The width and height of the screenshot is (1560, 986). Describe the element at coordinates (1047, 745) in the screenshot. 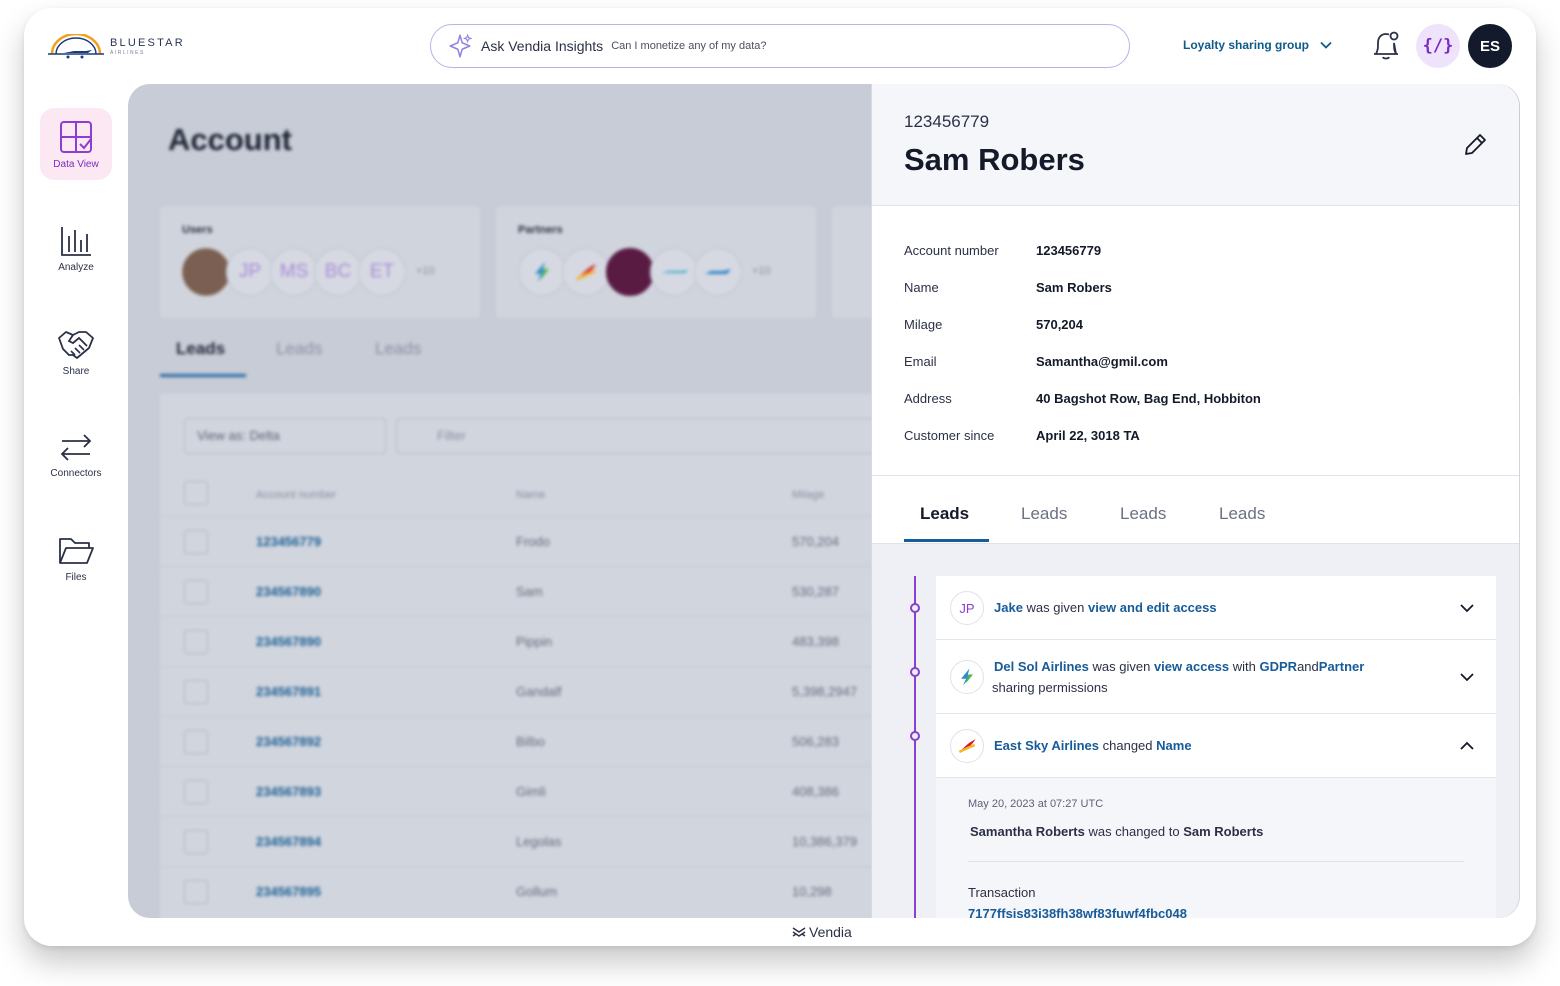

I see `actor-link: East Sky Airlines` at that location.